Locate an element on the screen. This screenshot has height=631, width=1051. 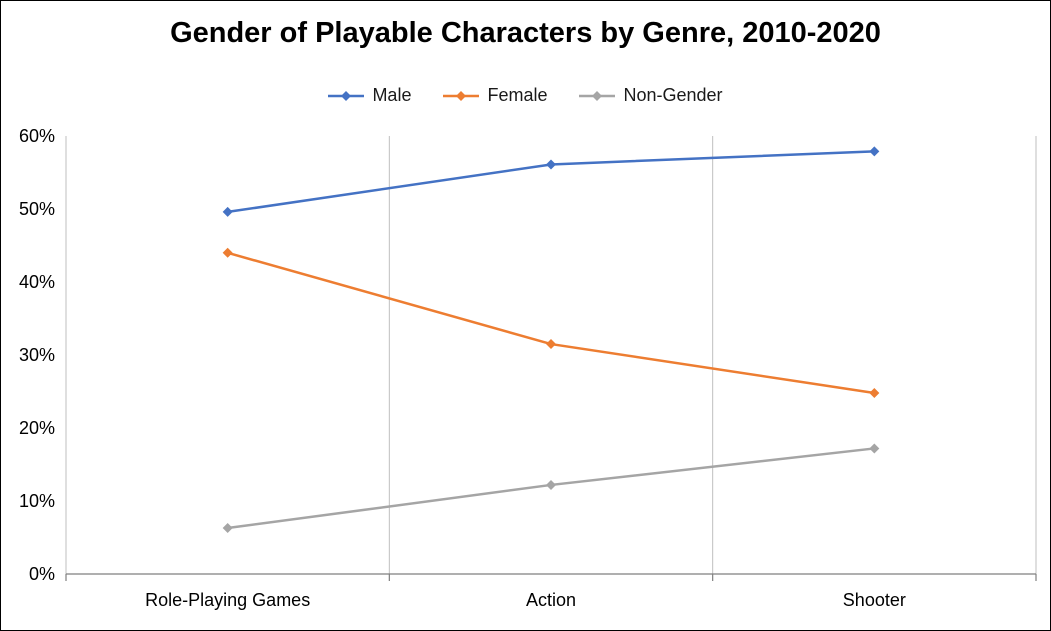
series-non-gender is located at coordinates (551, 488).